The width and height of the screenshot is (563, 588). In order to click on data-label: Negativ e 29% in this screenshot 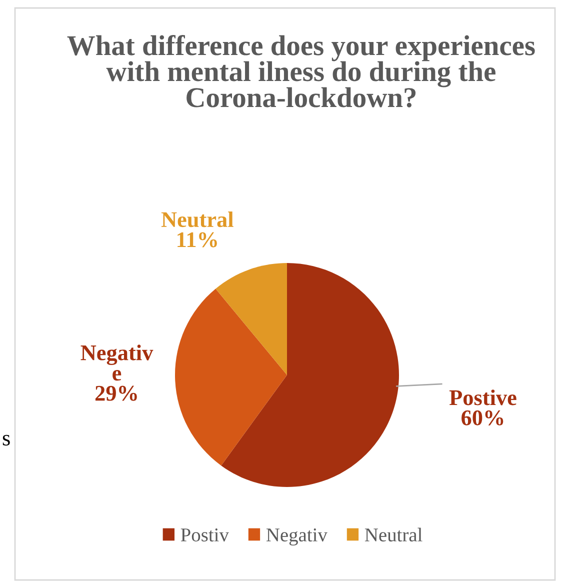, I will do `click(117, 372)`.